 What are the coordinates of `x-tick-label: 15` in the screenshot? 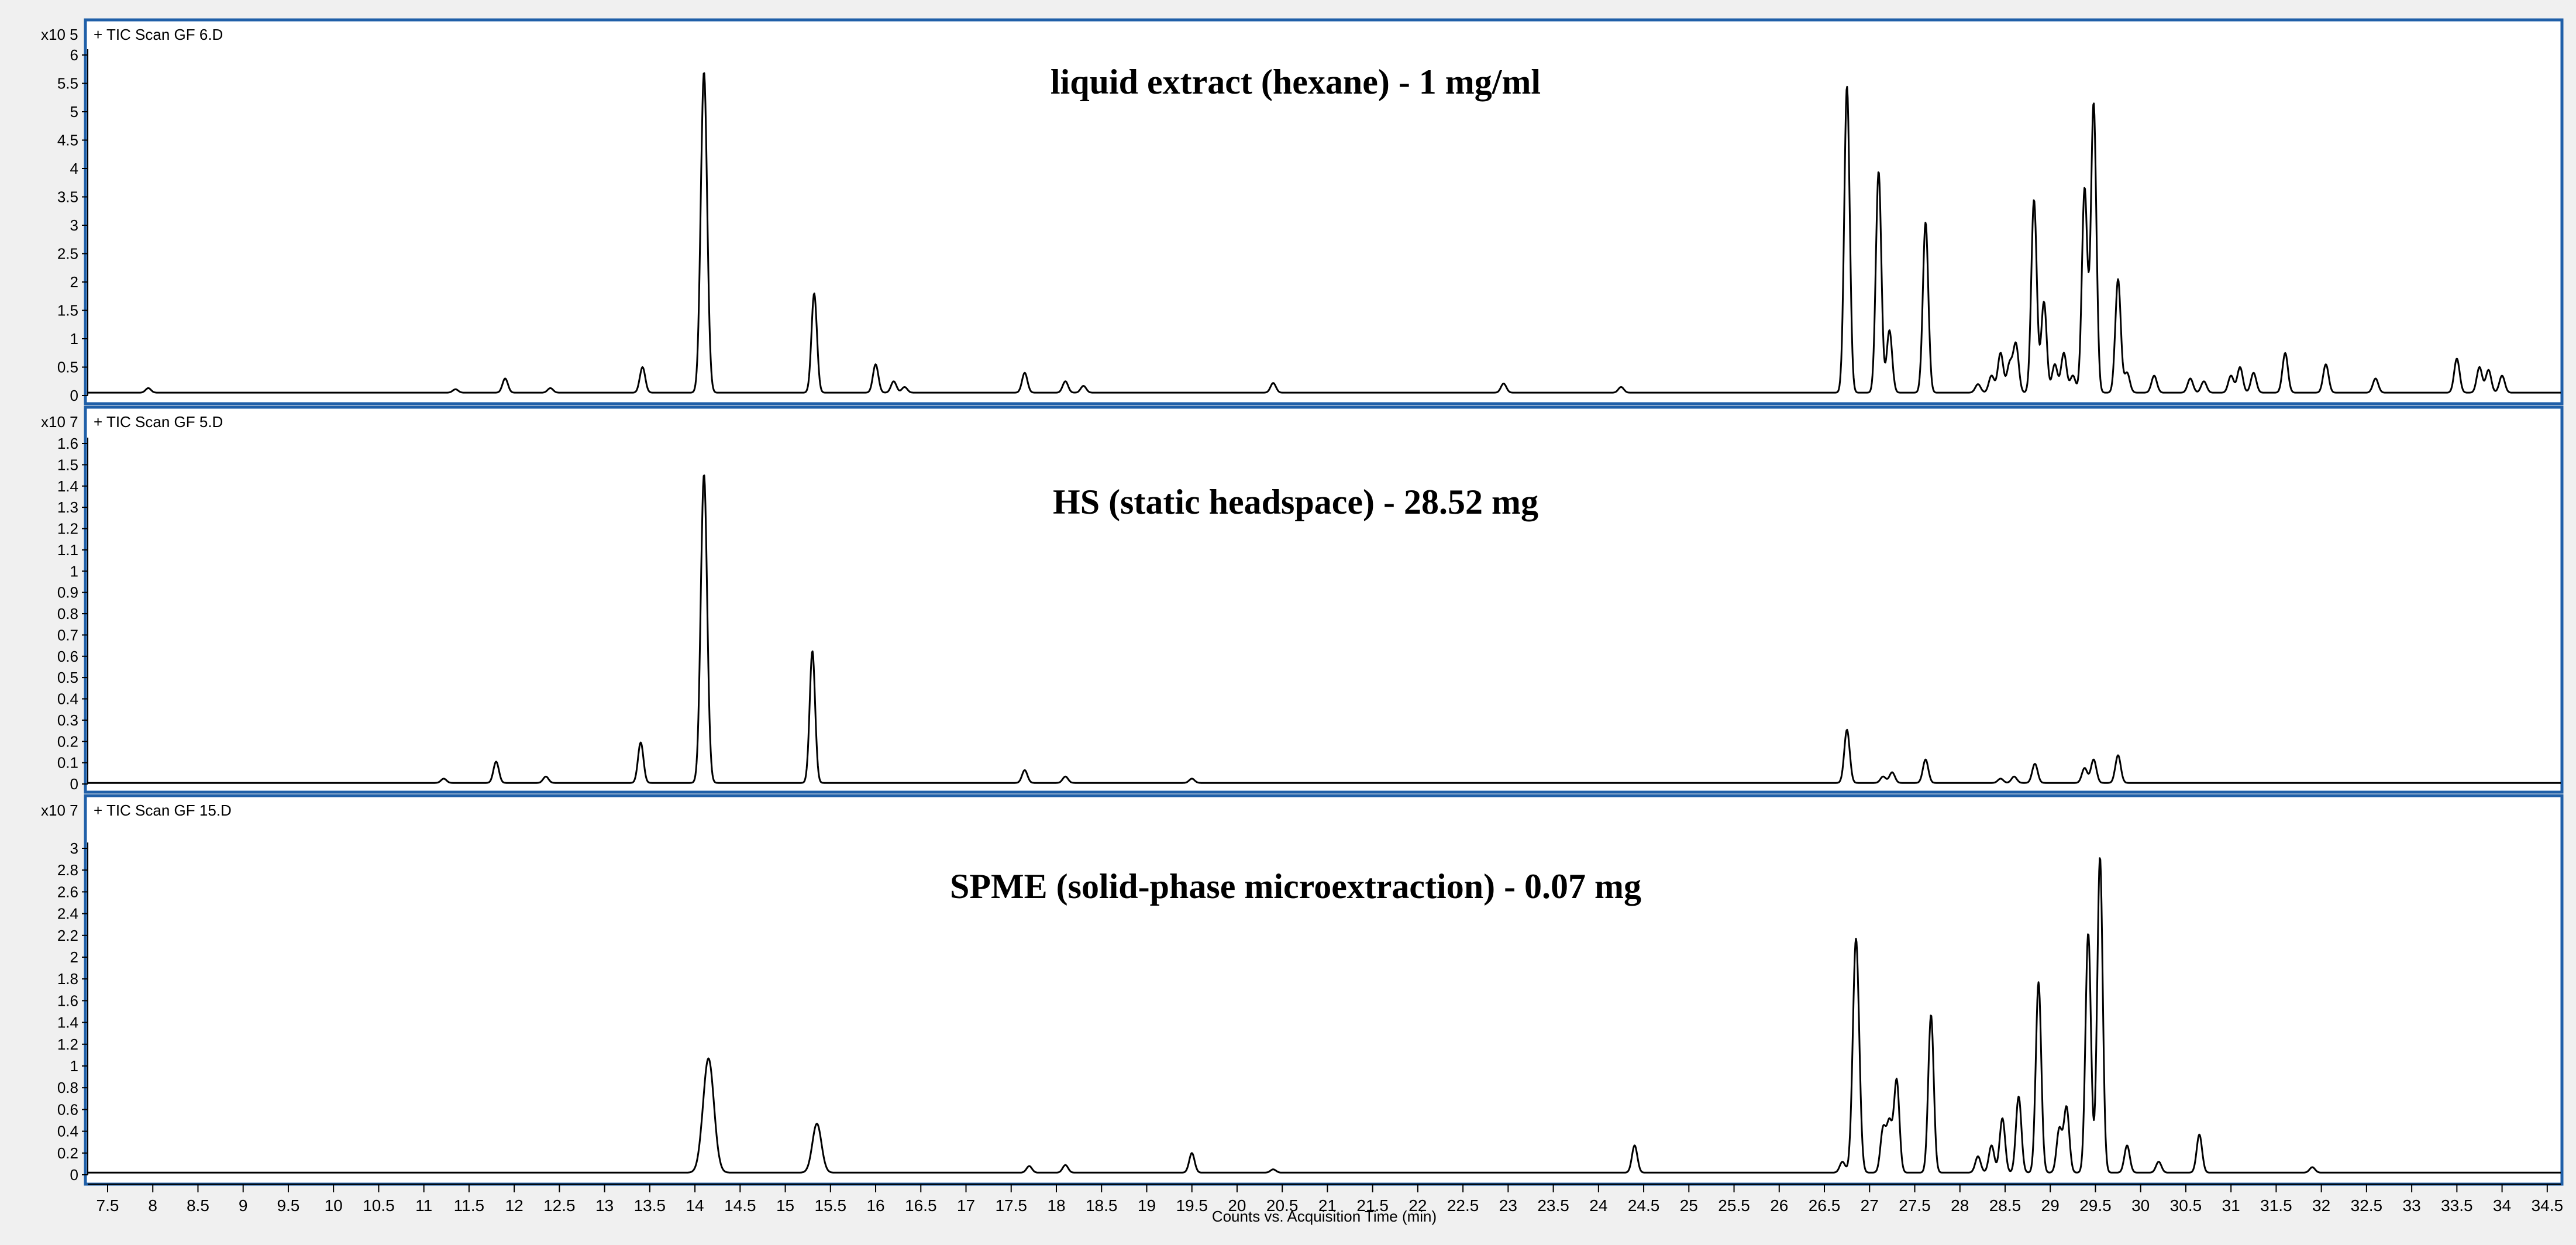 It's located at (785, 1205).